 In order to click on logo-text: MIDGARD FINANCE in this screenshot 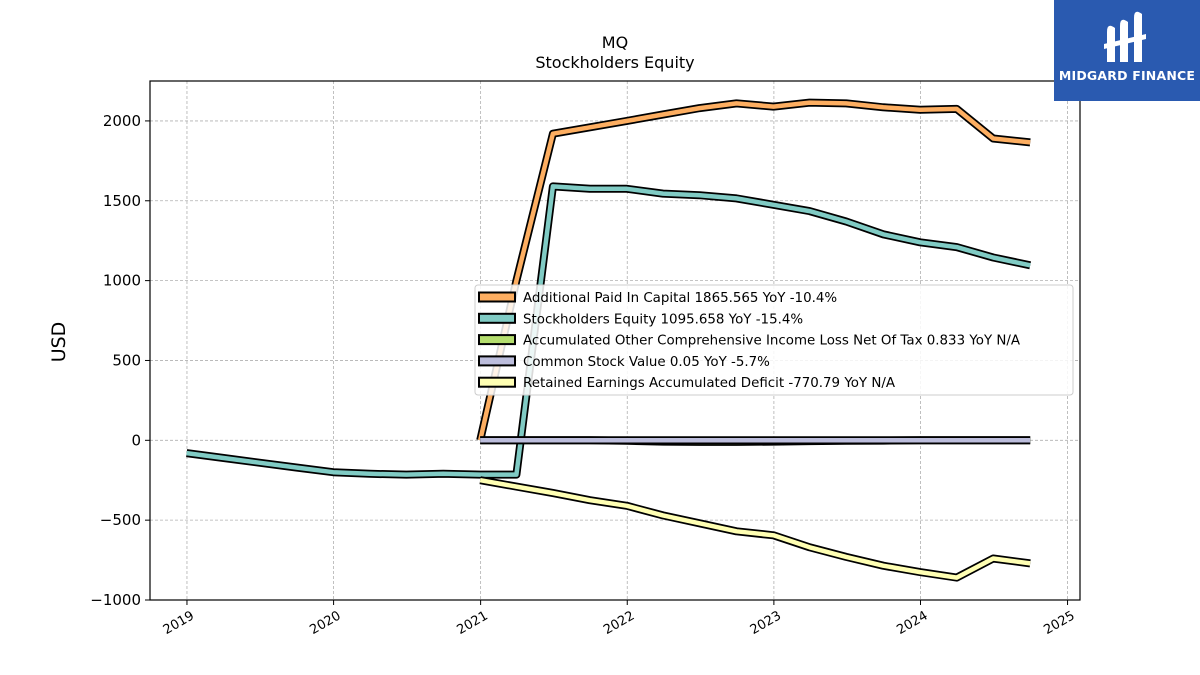, I will do `click(1127, 75)`.